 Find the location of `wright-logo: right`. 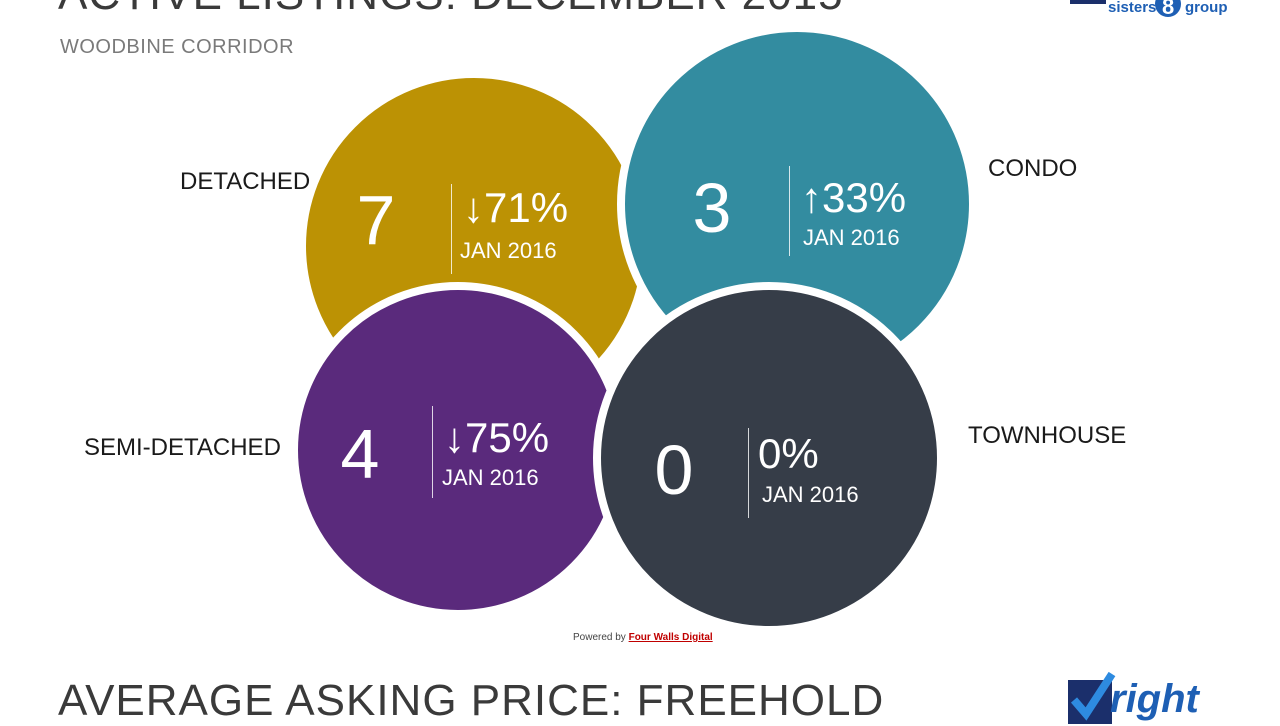

wright-logo: right is located at coordinates (1134, 697).